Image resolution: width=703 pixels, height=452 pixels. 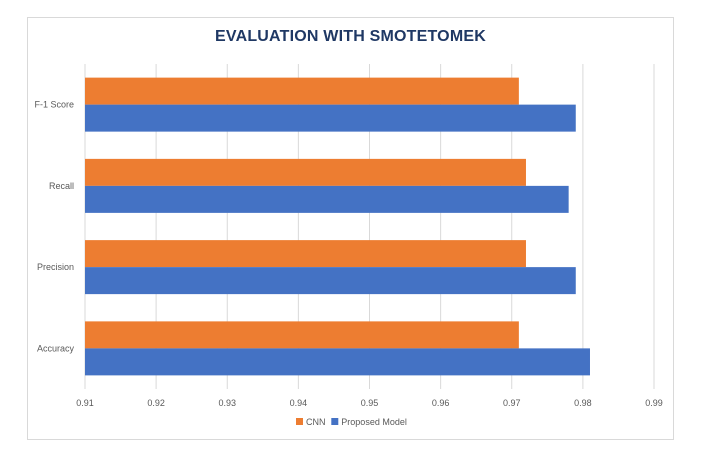 I want to click on x-tick-label-4: 0.95, so click(x=370, y=403).